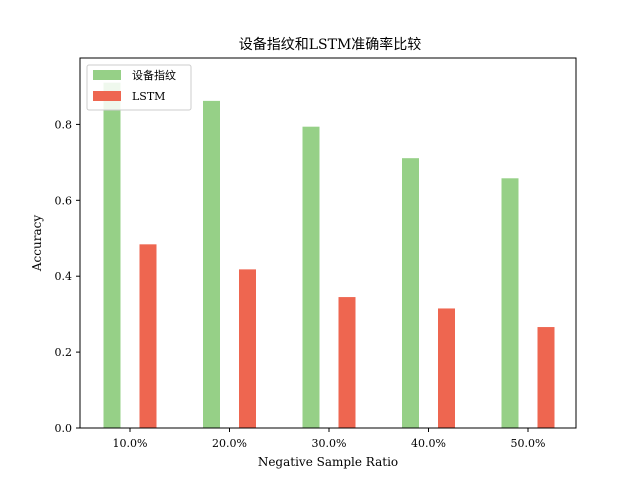 This screenshot has width=640, height=480. What do you see at coordinates (229, 443) in the screenshot?
I see `x-tick-label: 20.0%` at bounding box center [229, 443].